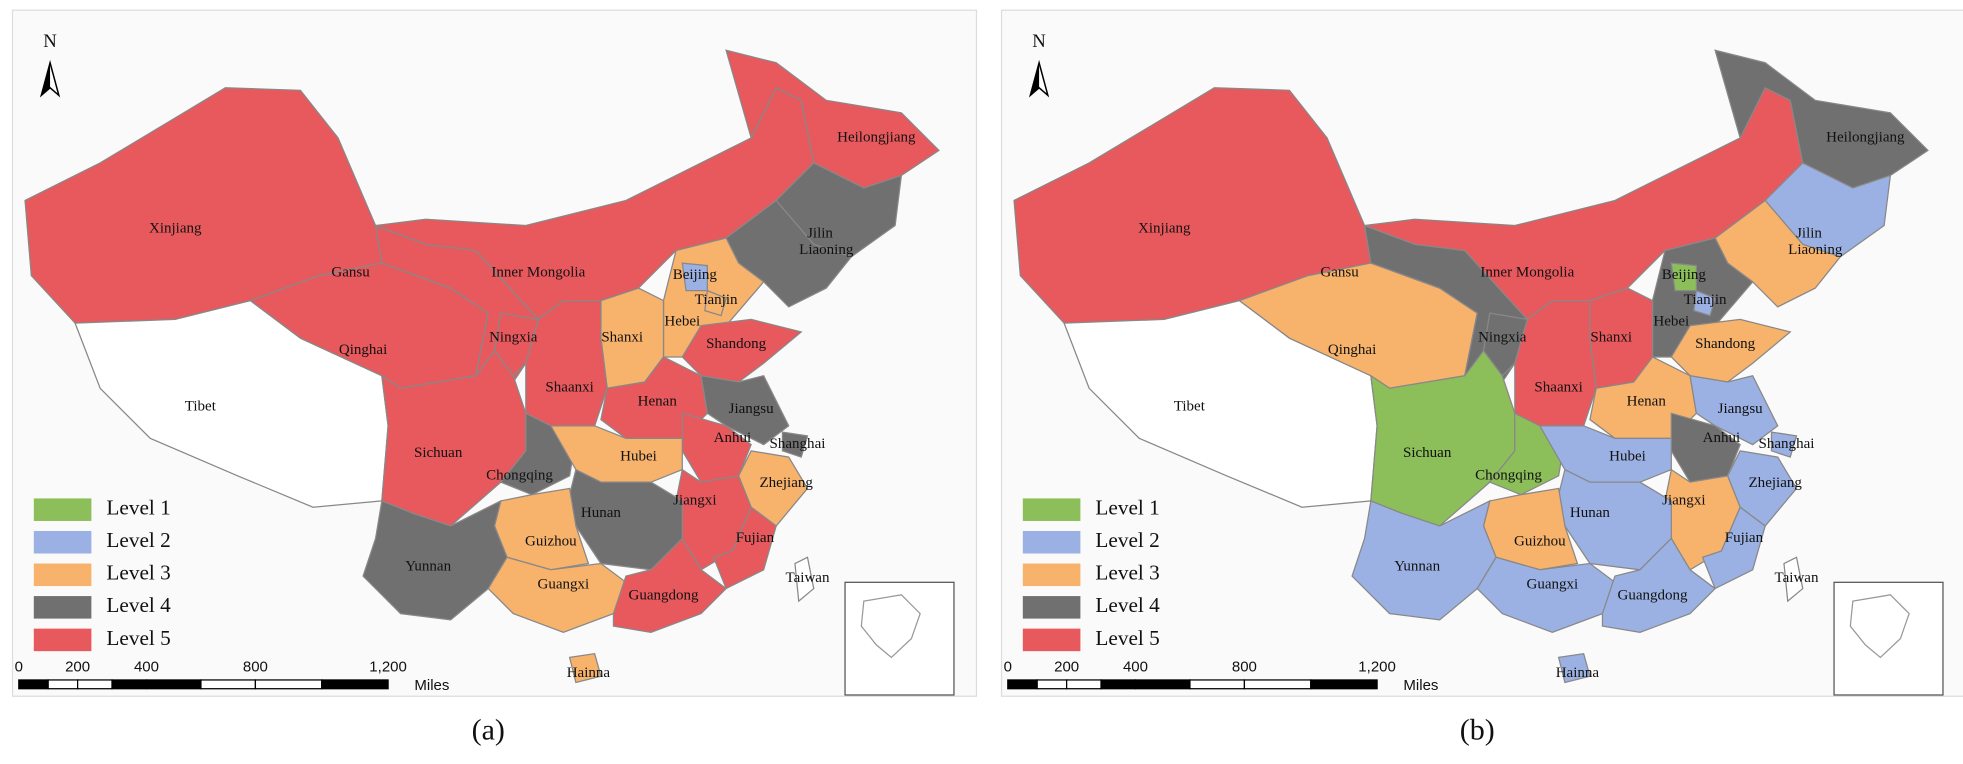 The height and width of the screenshot is (764, 1963). I want to click on province-label: Tianjin, so click(1705, 300).